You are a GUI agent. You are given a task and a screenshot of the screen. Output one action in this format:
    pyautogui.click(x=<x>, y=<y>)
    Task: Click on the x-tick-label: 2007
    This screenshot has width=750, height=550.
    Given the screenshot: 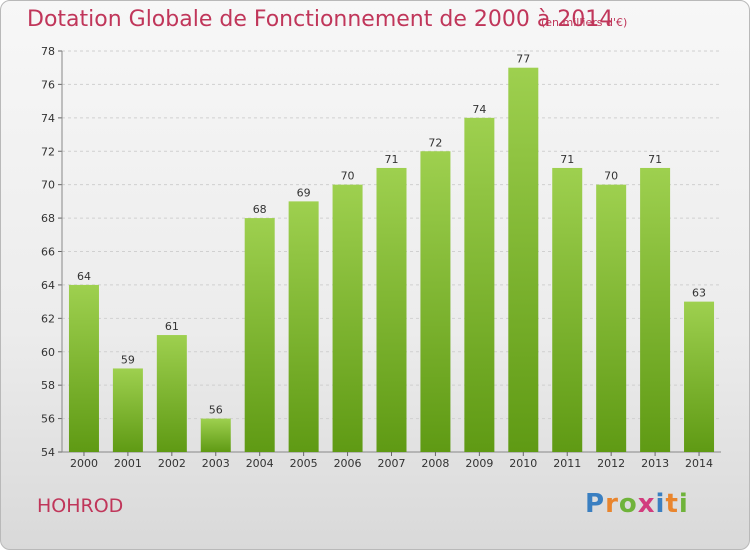 What is the action you would take?
    pyautogui.click(x=392, y=463)
    